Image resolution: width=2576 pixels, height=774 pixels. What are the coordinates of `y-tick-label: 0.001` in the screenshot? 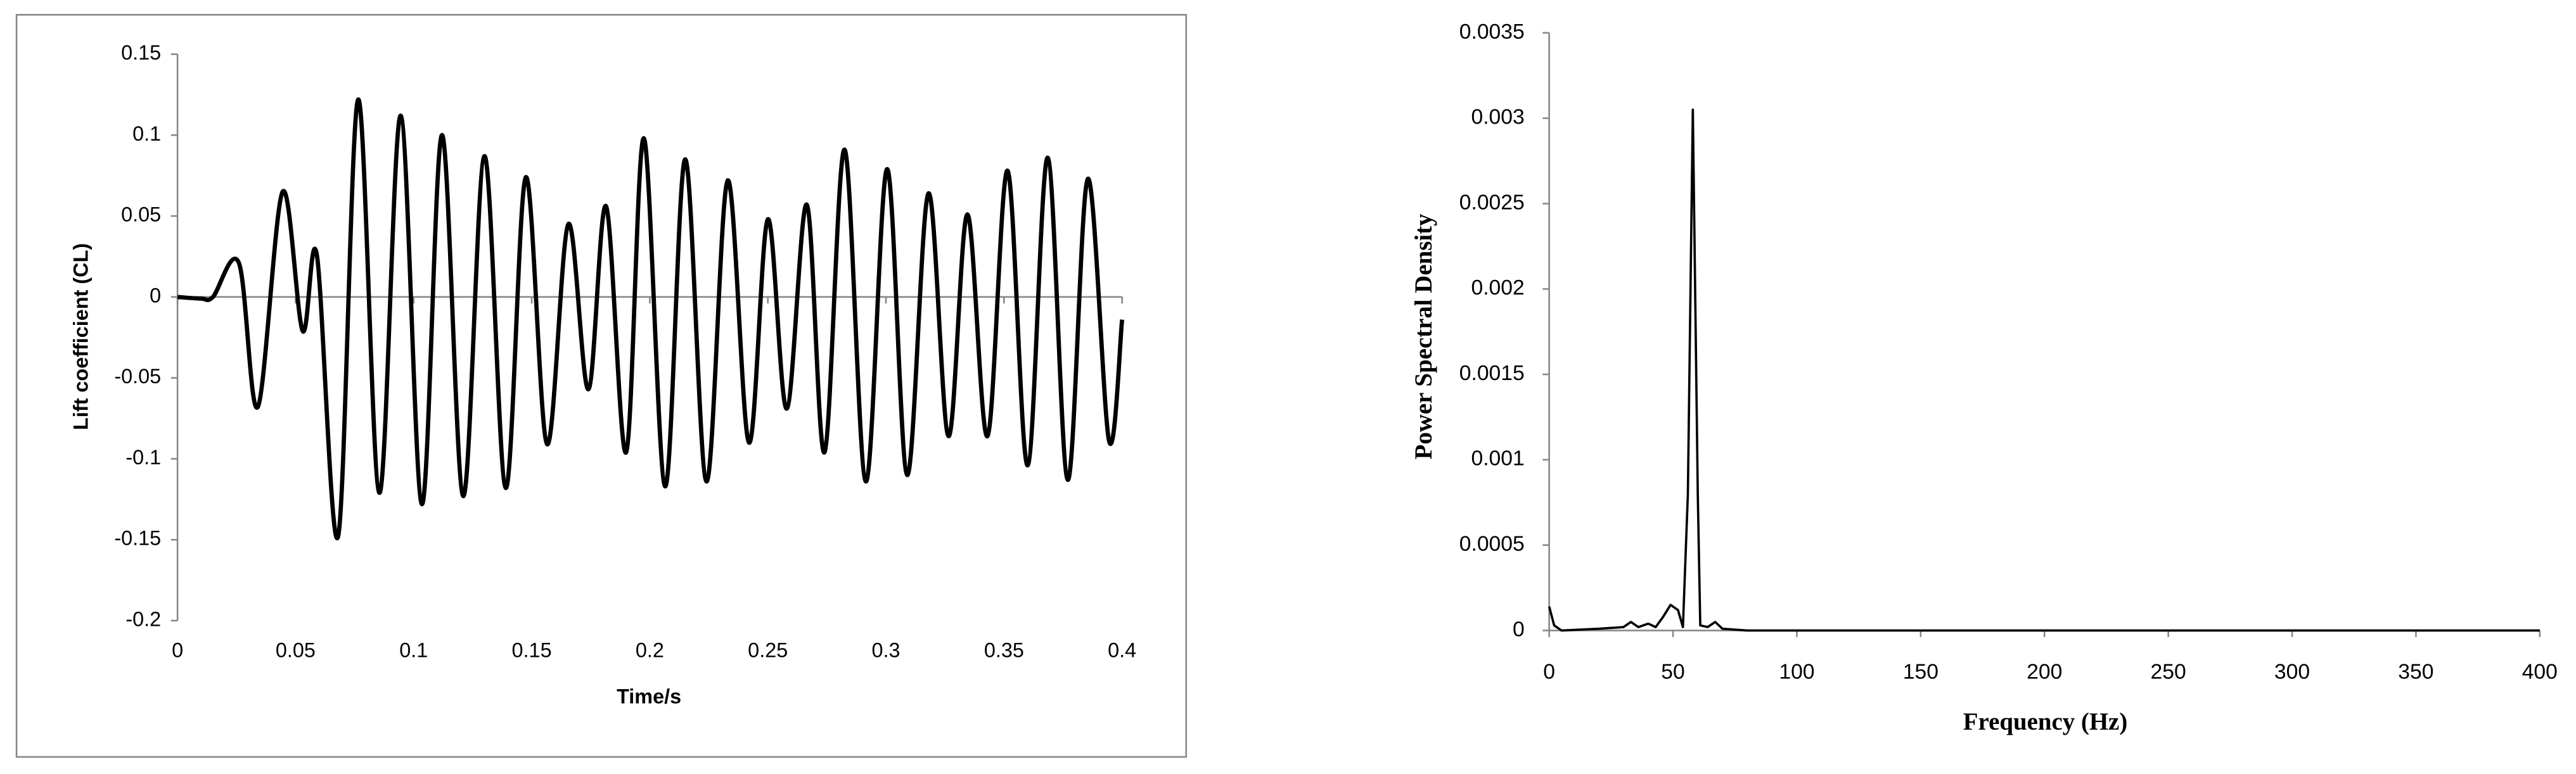 It's located at (1497, 459).